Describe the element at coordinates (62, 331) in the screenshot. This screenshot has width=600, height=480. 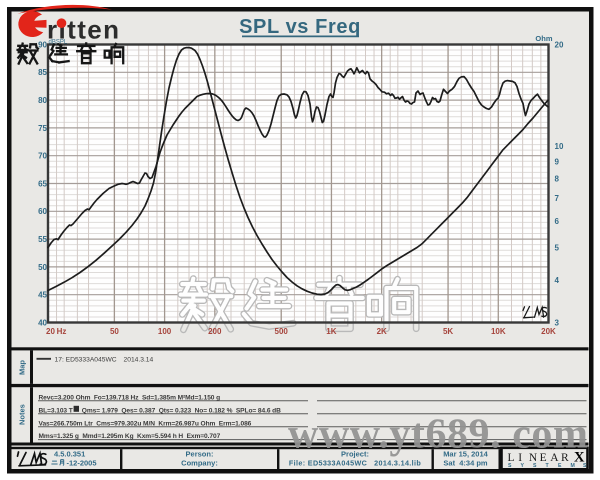
I see `svg-text: Hz` at that location.